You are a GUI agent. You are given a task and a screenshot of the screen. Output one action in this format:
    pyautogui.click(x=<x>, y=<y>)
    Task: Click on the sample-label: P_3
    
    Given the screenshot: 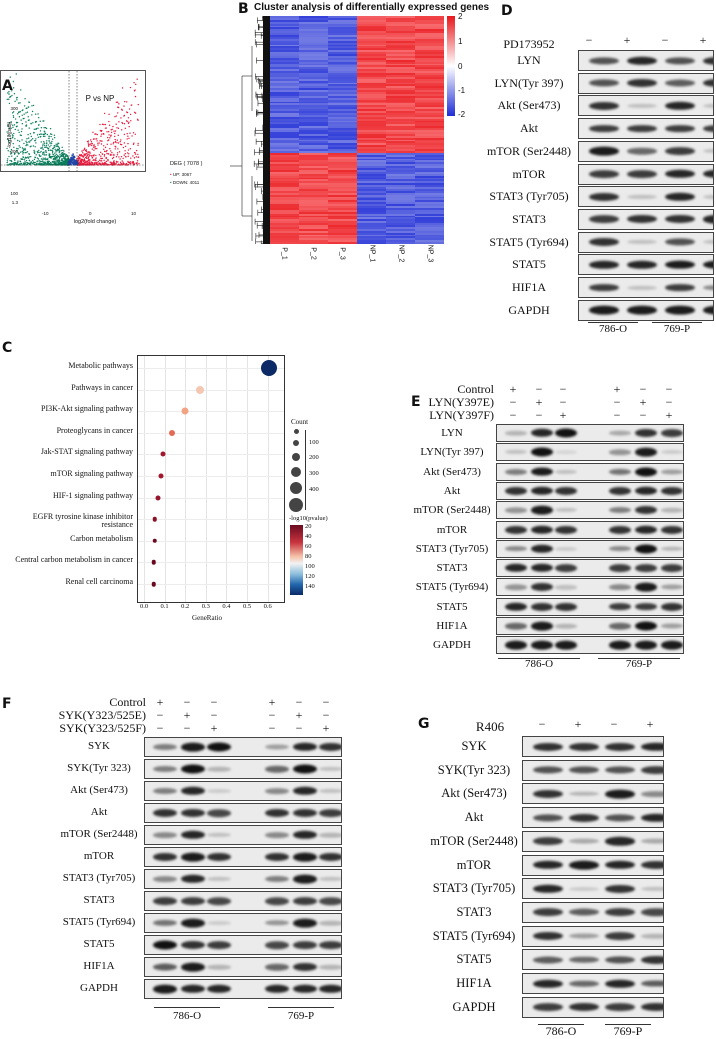 What is the action you would take?
    pyautogui.click(x=342, y=253)
    